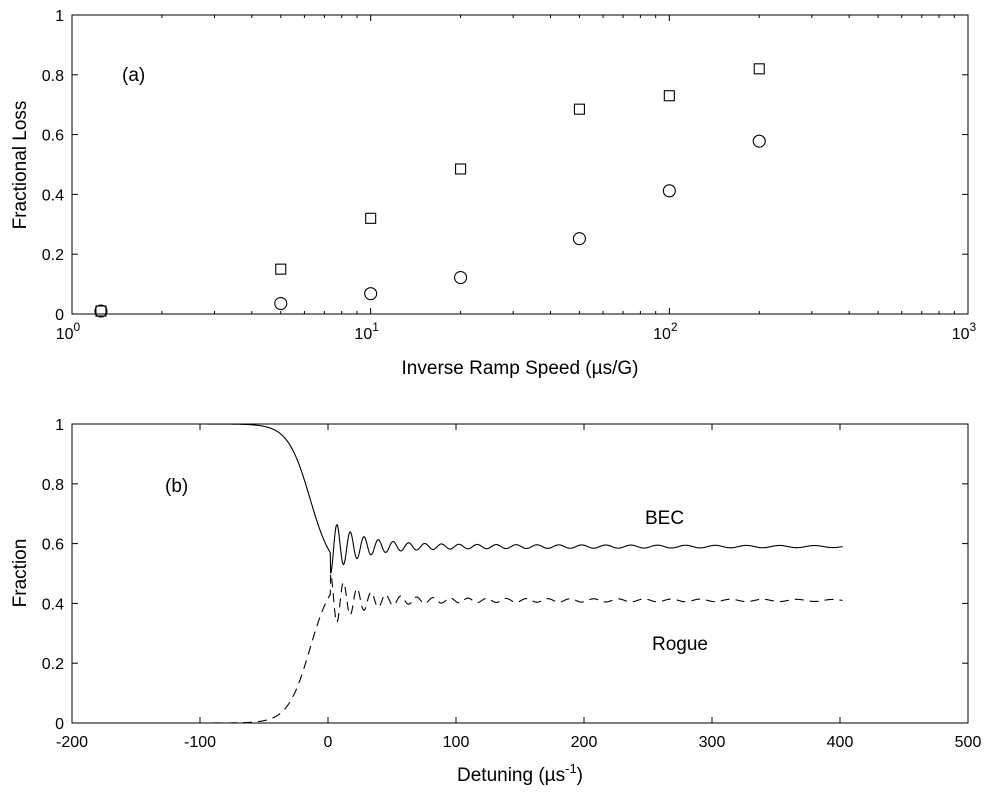 This screenshot has height=796, width=991. What do you see at coordinates (133, 75) in the screenshot?
I see `panel-a-annotation: (a)` at bounding box center [133, 75].